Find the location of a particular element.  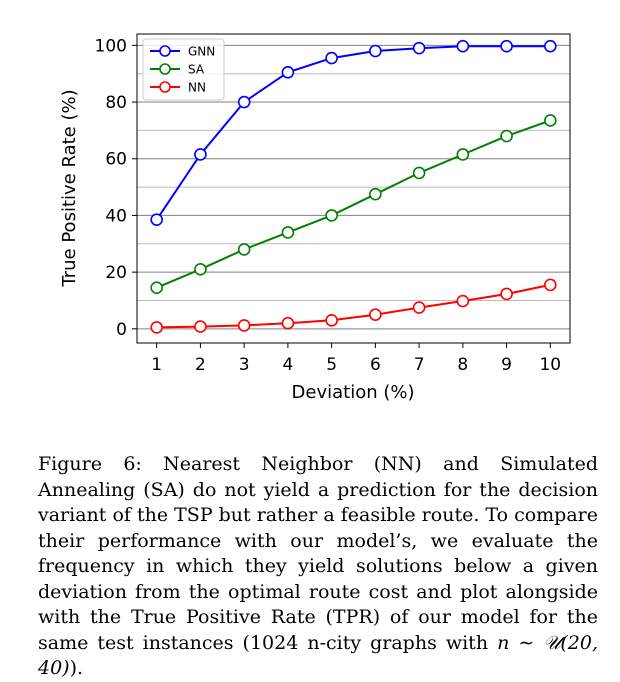

caption-text-end: ). is located at coordinates (76, 668).